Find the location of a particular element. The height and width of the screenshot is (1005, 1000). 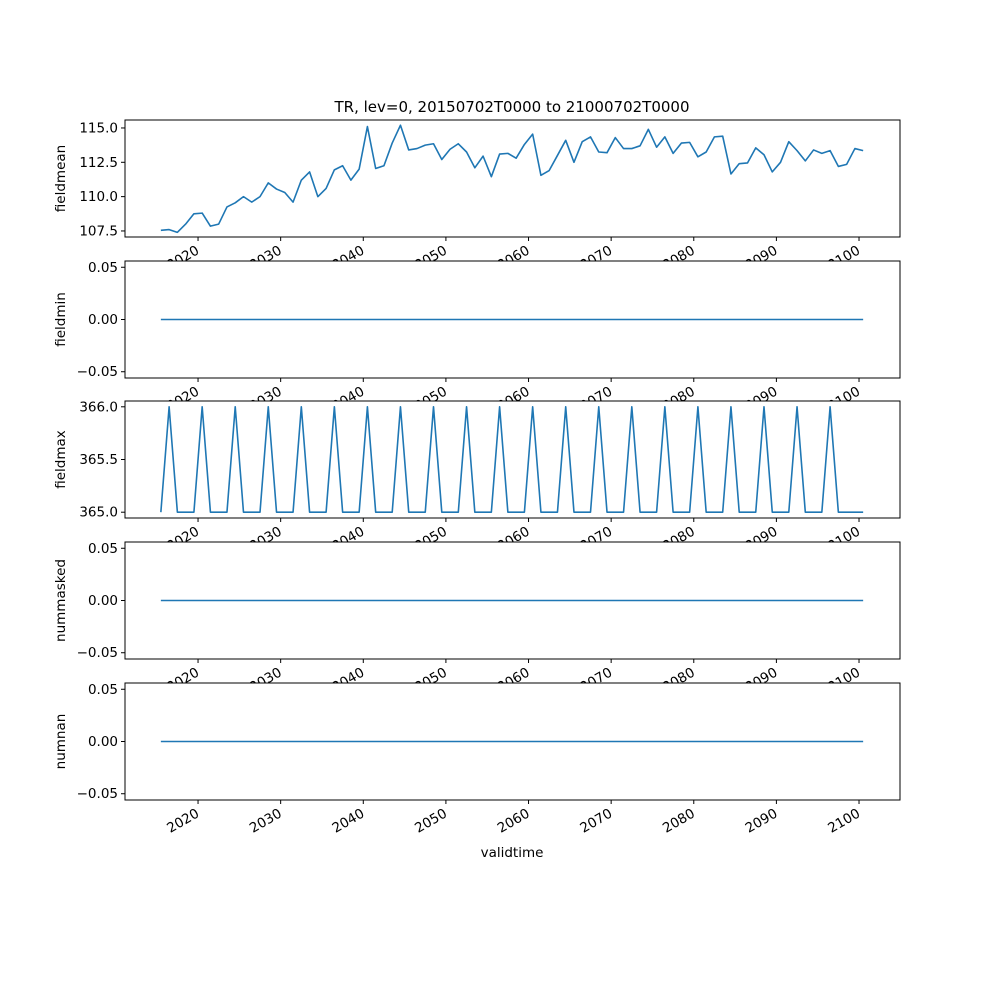

y-tick-label: 365.0 is located at coordinates (98, 513).